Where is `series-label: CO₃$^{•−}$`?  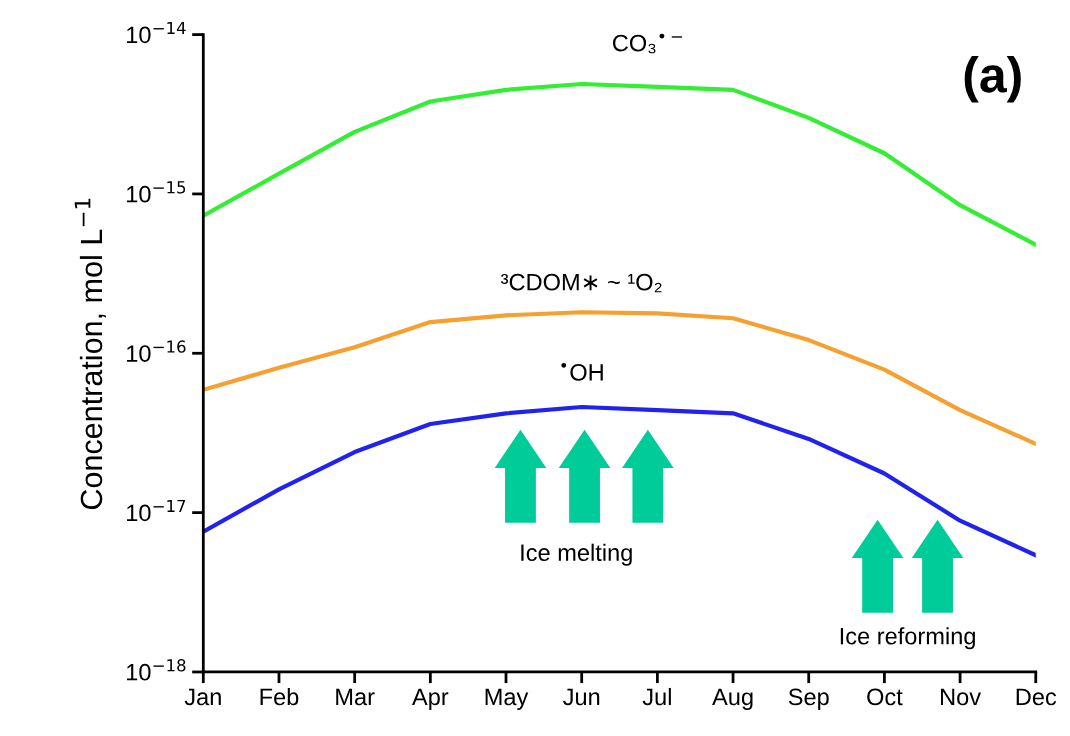
series-label: CO₃$^{•−}$ is located at coordinates (647, 43).